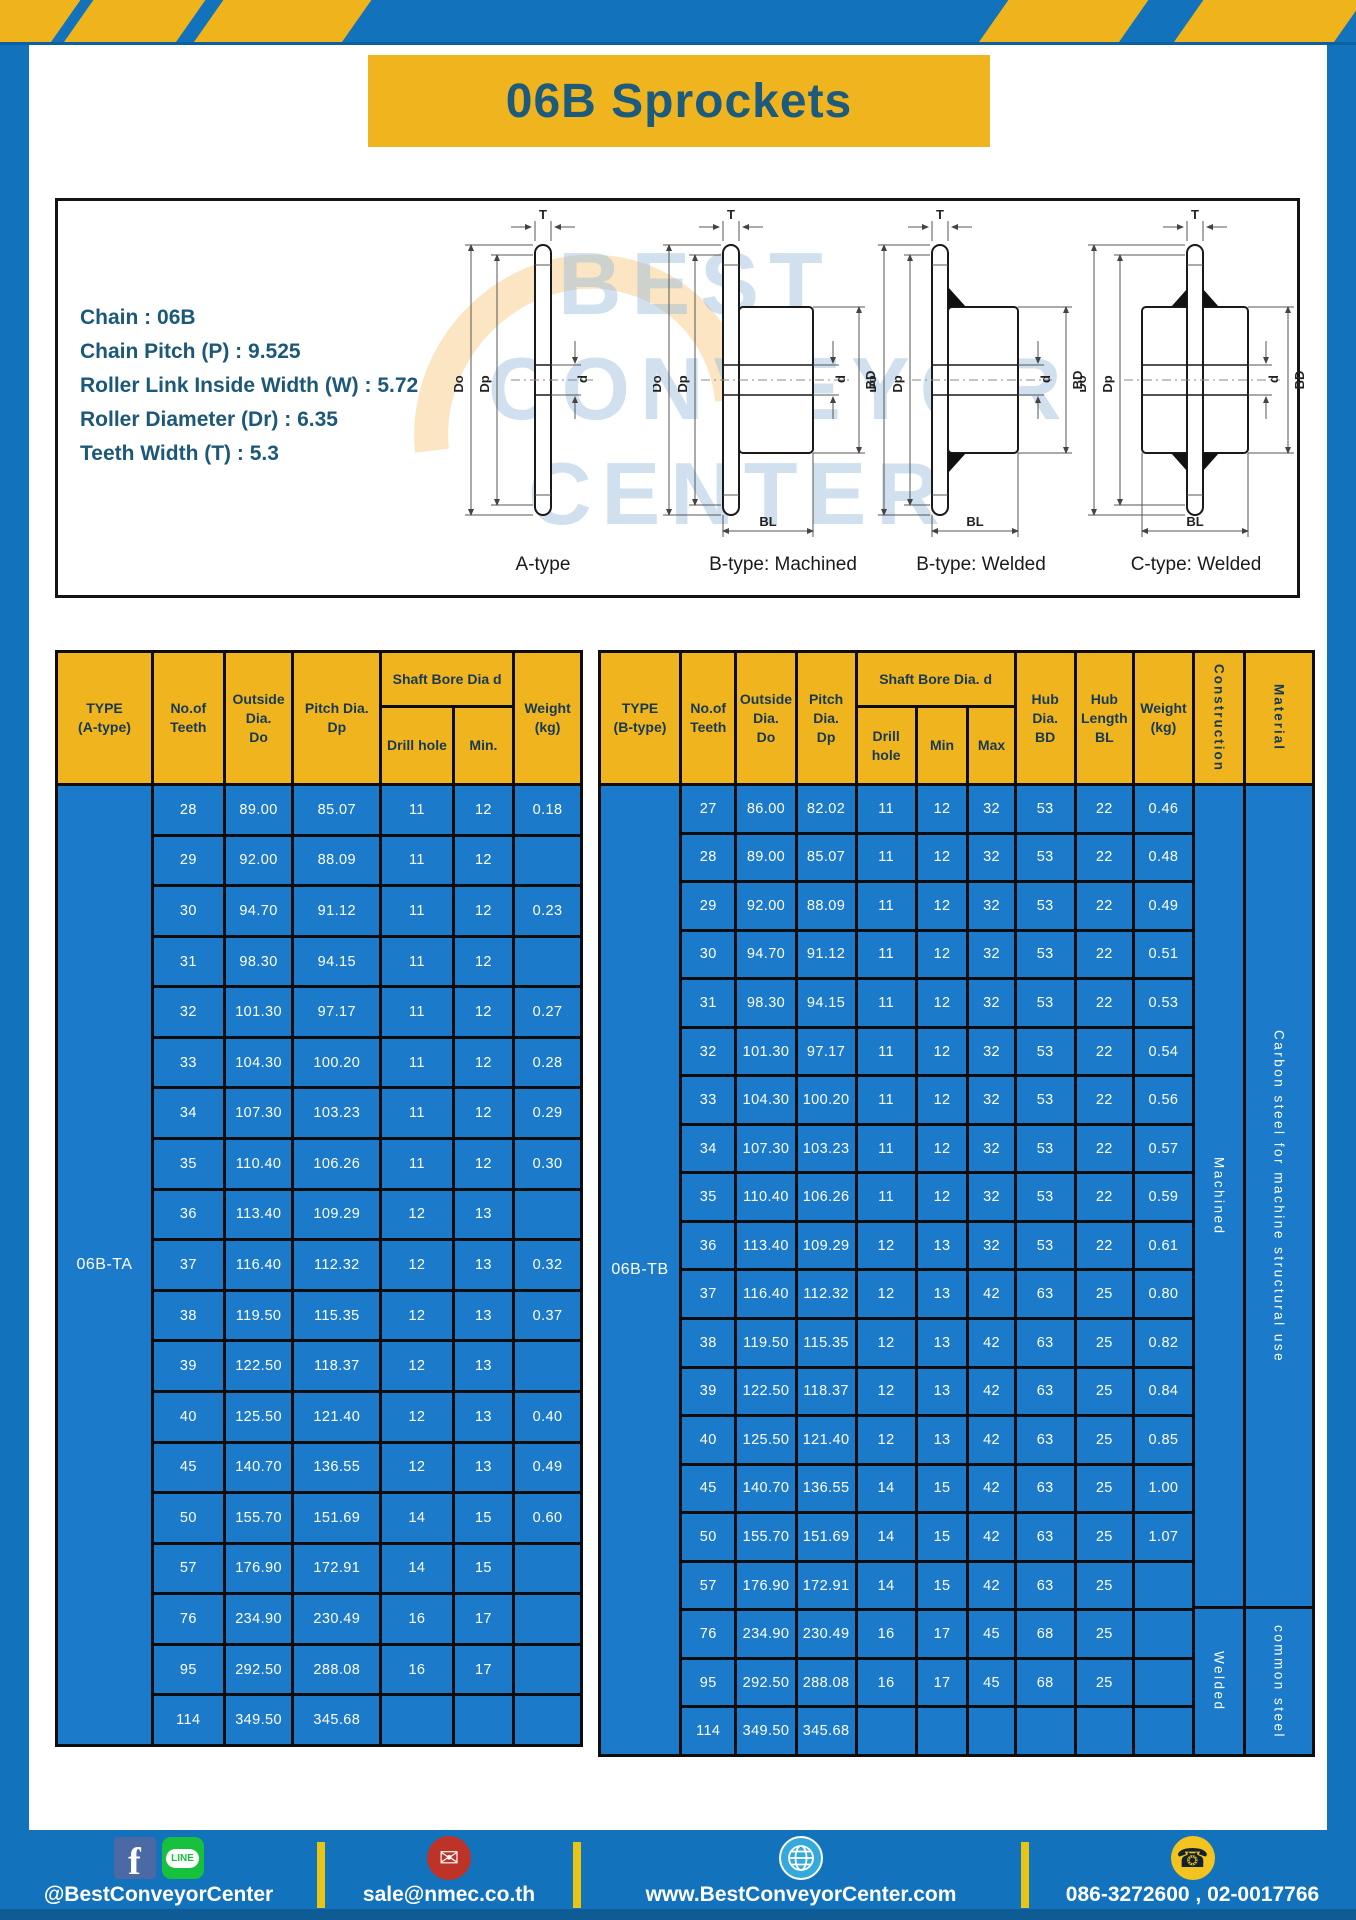  I want to click on table-cell: 31, so click(708, 1003).